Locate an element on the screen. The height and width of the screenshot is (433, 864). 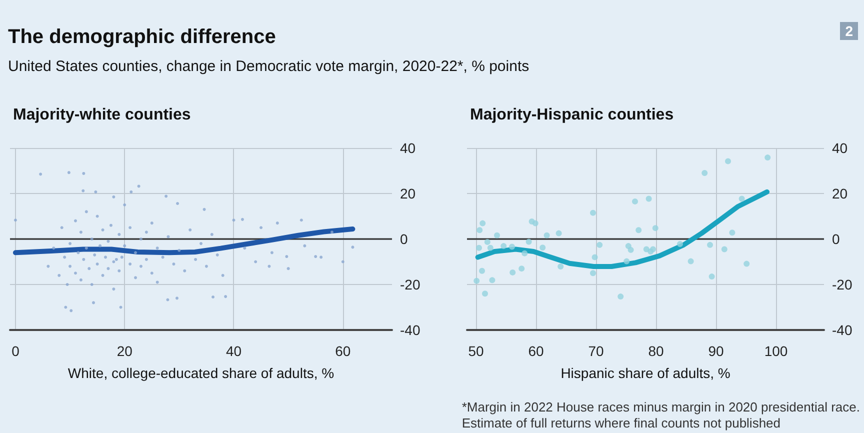
x-tick-label: 100 is located at coordinates (776, 351).